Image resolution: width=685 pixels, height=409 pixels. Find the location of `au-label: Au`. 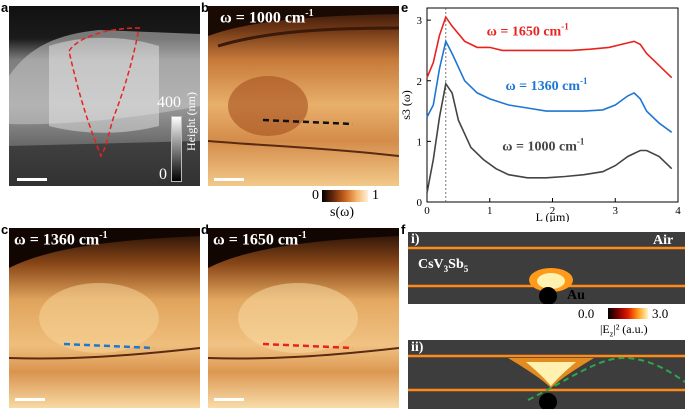

au-label: Au is located at coordinates (576, 295).